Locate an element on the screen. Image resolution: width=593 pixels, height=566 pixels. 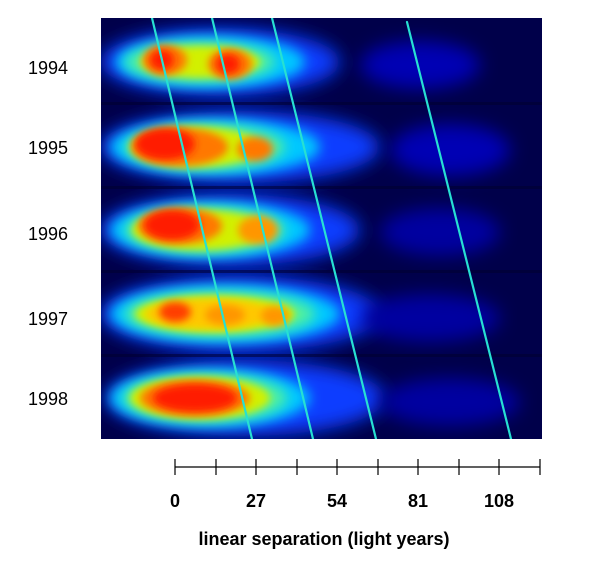
tick-label-108: 108 is located at coordinates (499, 501).